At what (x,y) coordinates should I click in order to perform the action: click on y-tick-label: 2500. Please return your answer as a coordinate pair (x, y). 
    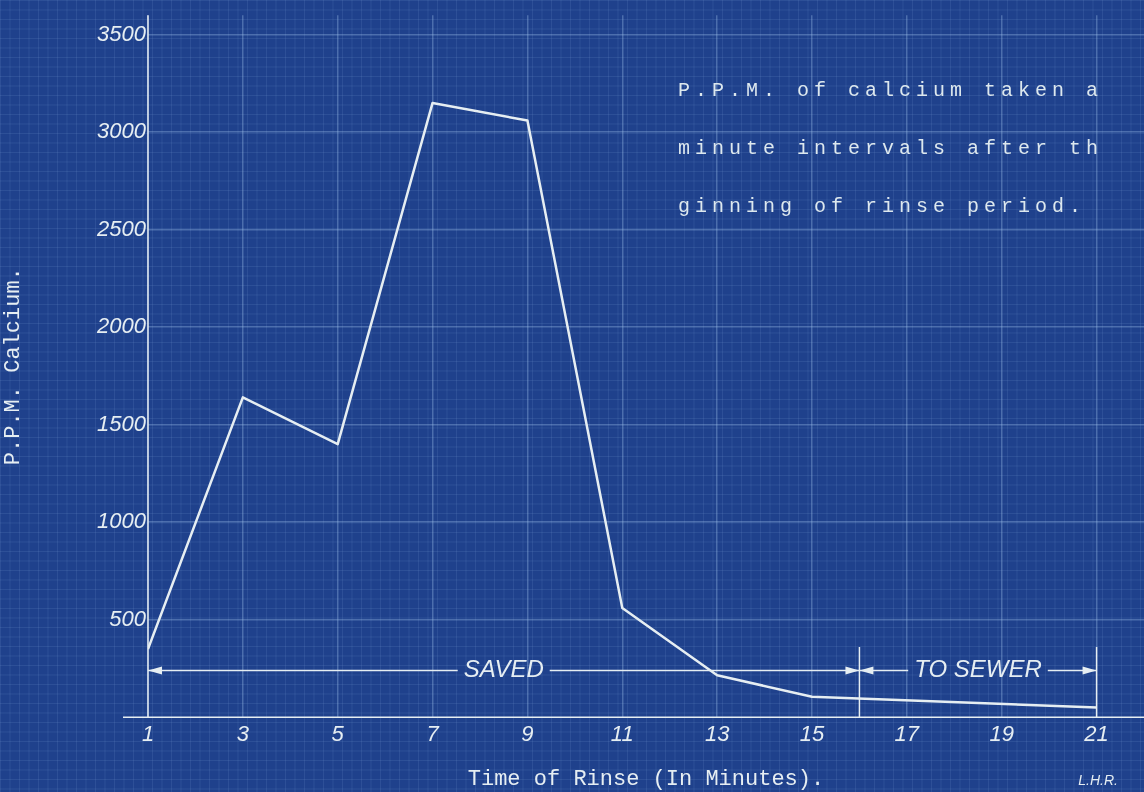
    Looking at the image, I should click on (121, 228).